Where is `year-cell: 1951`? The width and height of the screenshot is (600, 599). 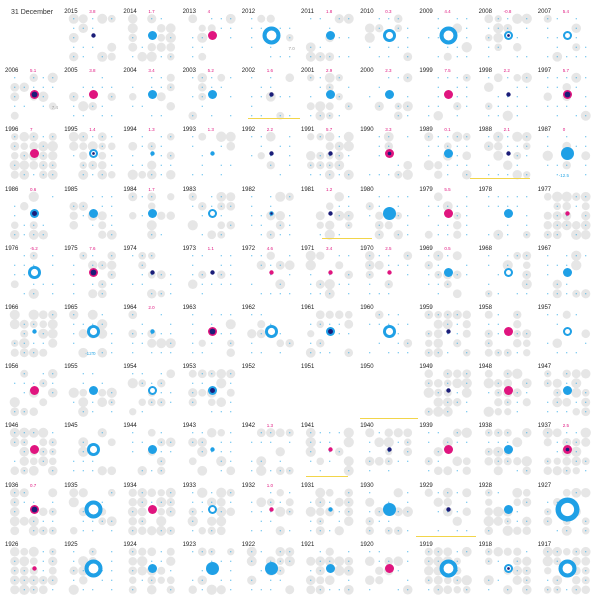 year-cell: 1951 is located at coordinates (327, 388).